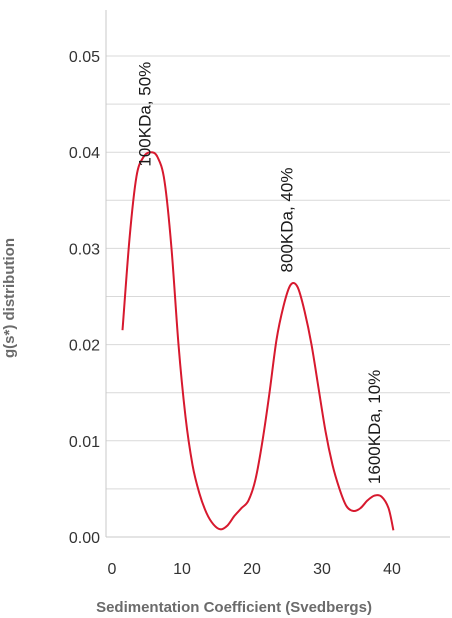 Image resolution: width=452 pixels, height=618 pixels. What do you see at coordinates (84, 538) in the screenshot?
I see `y-tick-label: 0.00` at bounding box center [84, 538].